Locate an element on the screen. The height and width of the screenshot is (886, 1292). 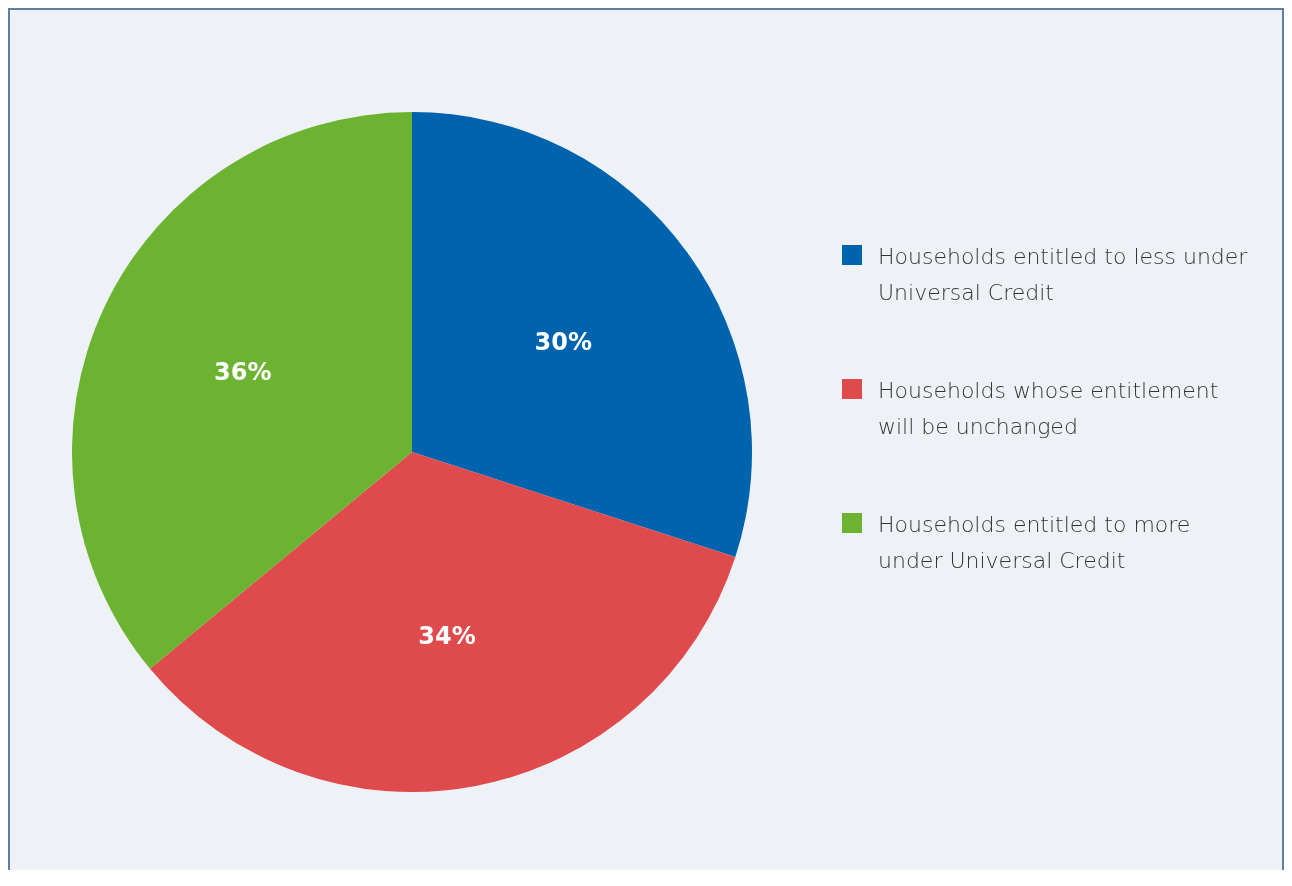
legend-label: Households whose entitlement will be unchanged is located at coordinates (1049, 409).